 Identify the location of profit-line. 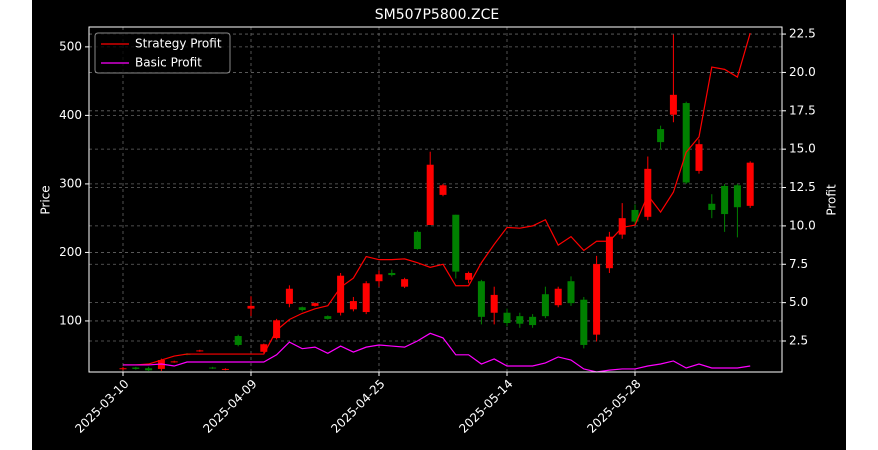
(437, 352).